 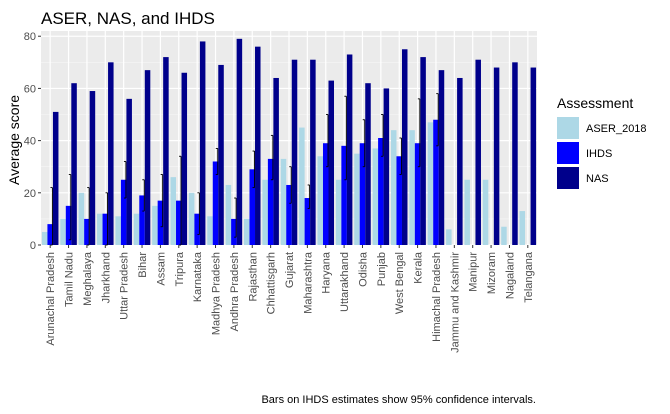 I want to click on x-tick-label: Assam, so click(x=161, y=269).